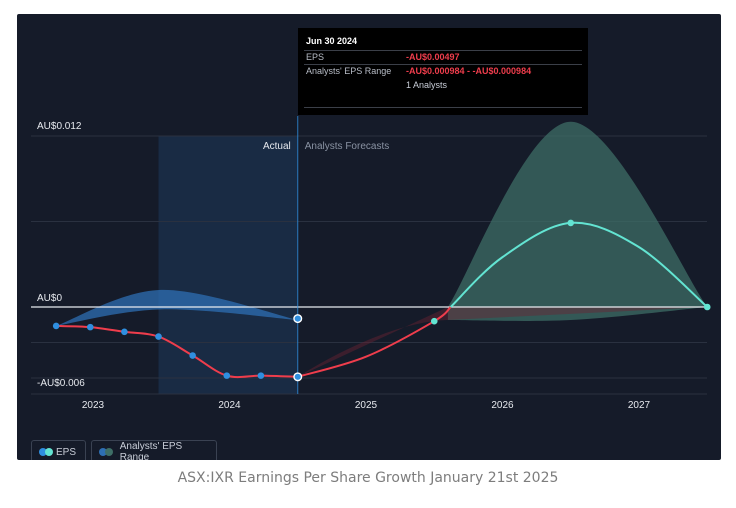 The height and width of the screenshot is (508, 736). I want to click on range-area-forecast-low, so click(366, 349).